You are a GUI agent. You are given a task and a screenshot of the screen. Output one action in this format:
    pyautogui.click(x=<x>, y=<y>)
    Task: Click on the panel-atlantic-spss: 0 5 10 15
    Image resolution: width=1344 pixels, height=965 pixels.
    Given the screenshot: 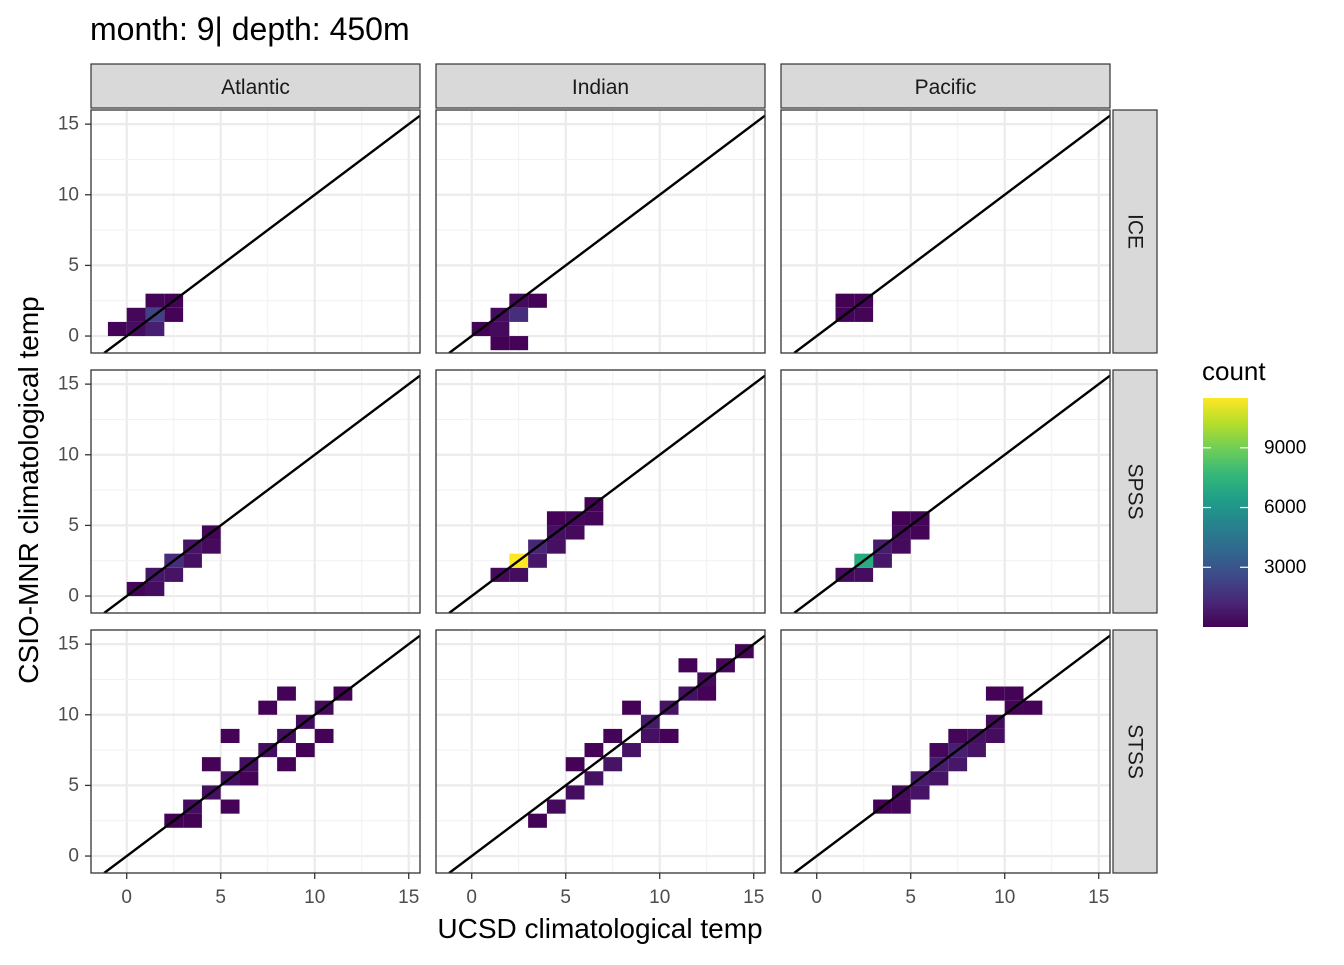 What is the action you would take?
    pyautogui.click(x=239, y=491)
    